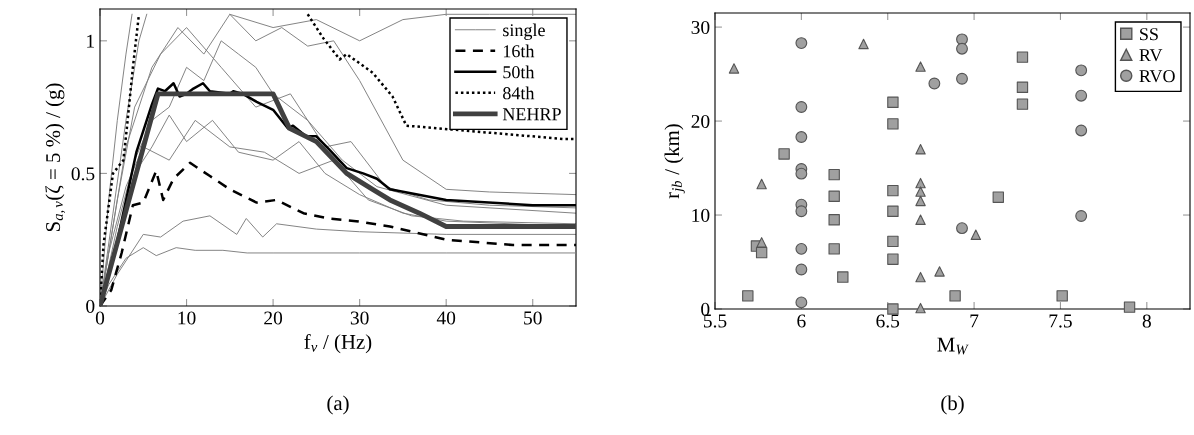 The width and height of the screenshot is (1194, 435). What do you see at coordinates (888, 321) in the screenshot?
I see `x-tick-label: 6.5` at bounding box center [888, 321].